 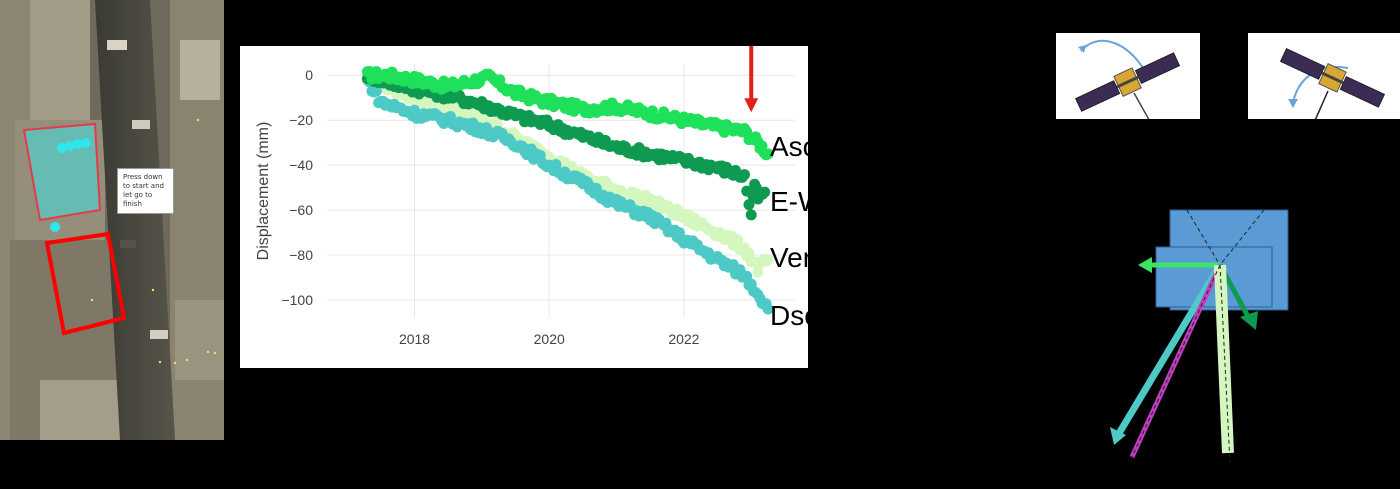 What do you see at coordinates (1169, 350) in the screenshot?
I see `dsc-los-arrow` at bounding box center [1169, 350].